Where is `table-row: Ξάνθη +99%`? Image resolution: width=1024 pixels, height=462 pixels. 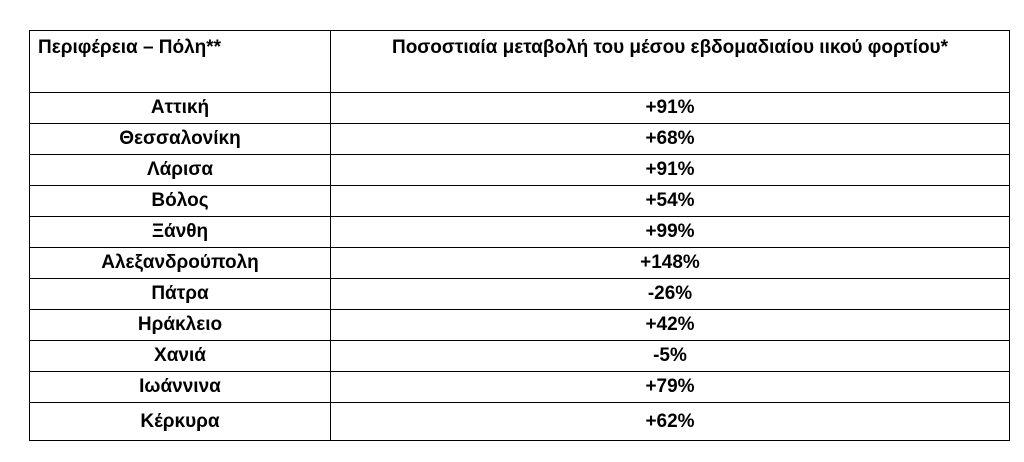
table-row: Ξάνθη +99% is located at coordinates (519, 232).